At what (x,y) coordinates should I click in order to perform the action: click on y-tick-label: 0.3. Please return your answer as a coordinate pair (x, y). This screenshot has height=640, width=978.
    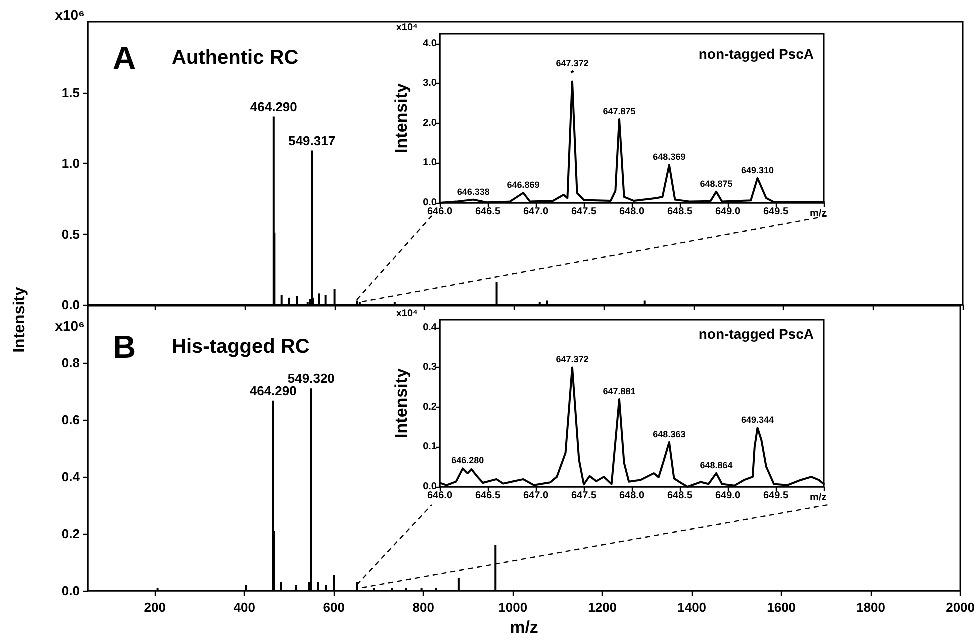
    Looking at the image, I should click on (430, 368).